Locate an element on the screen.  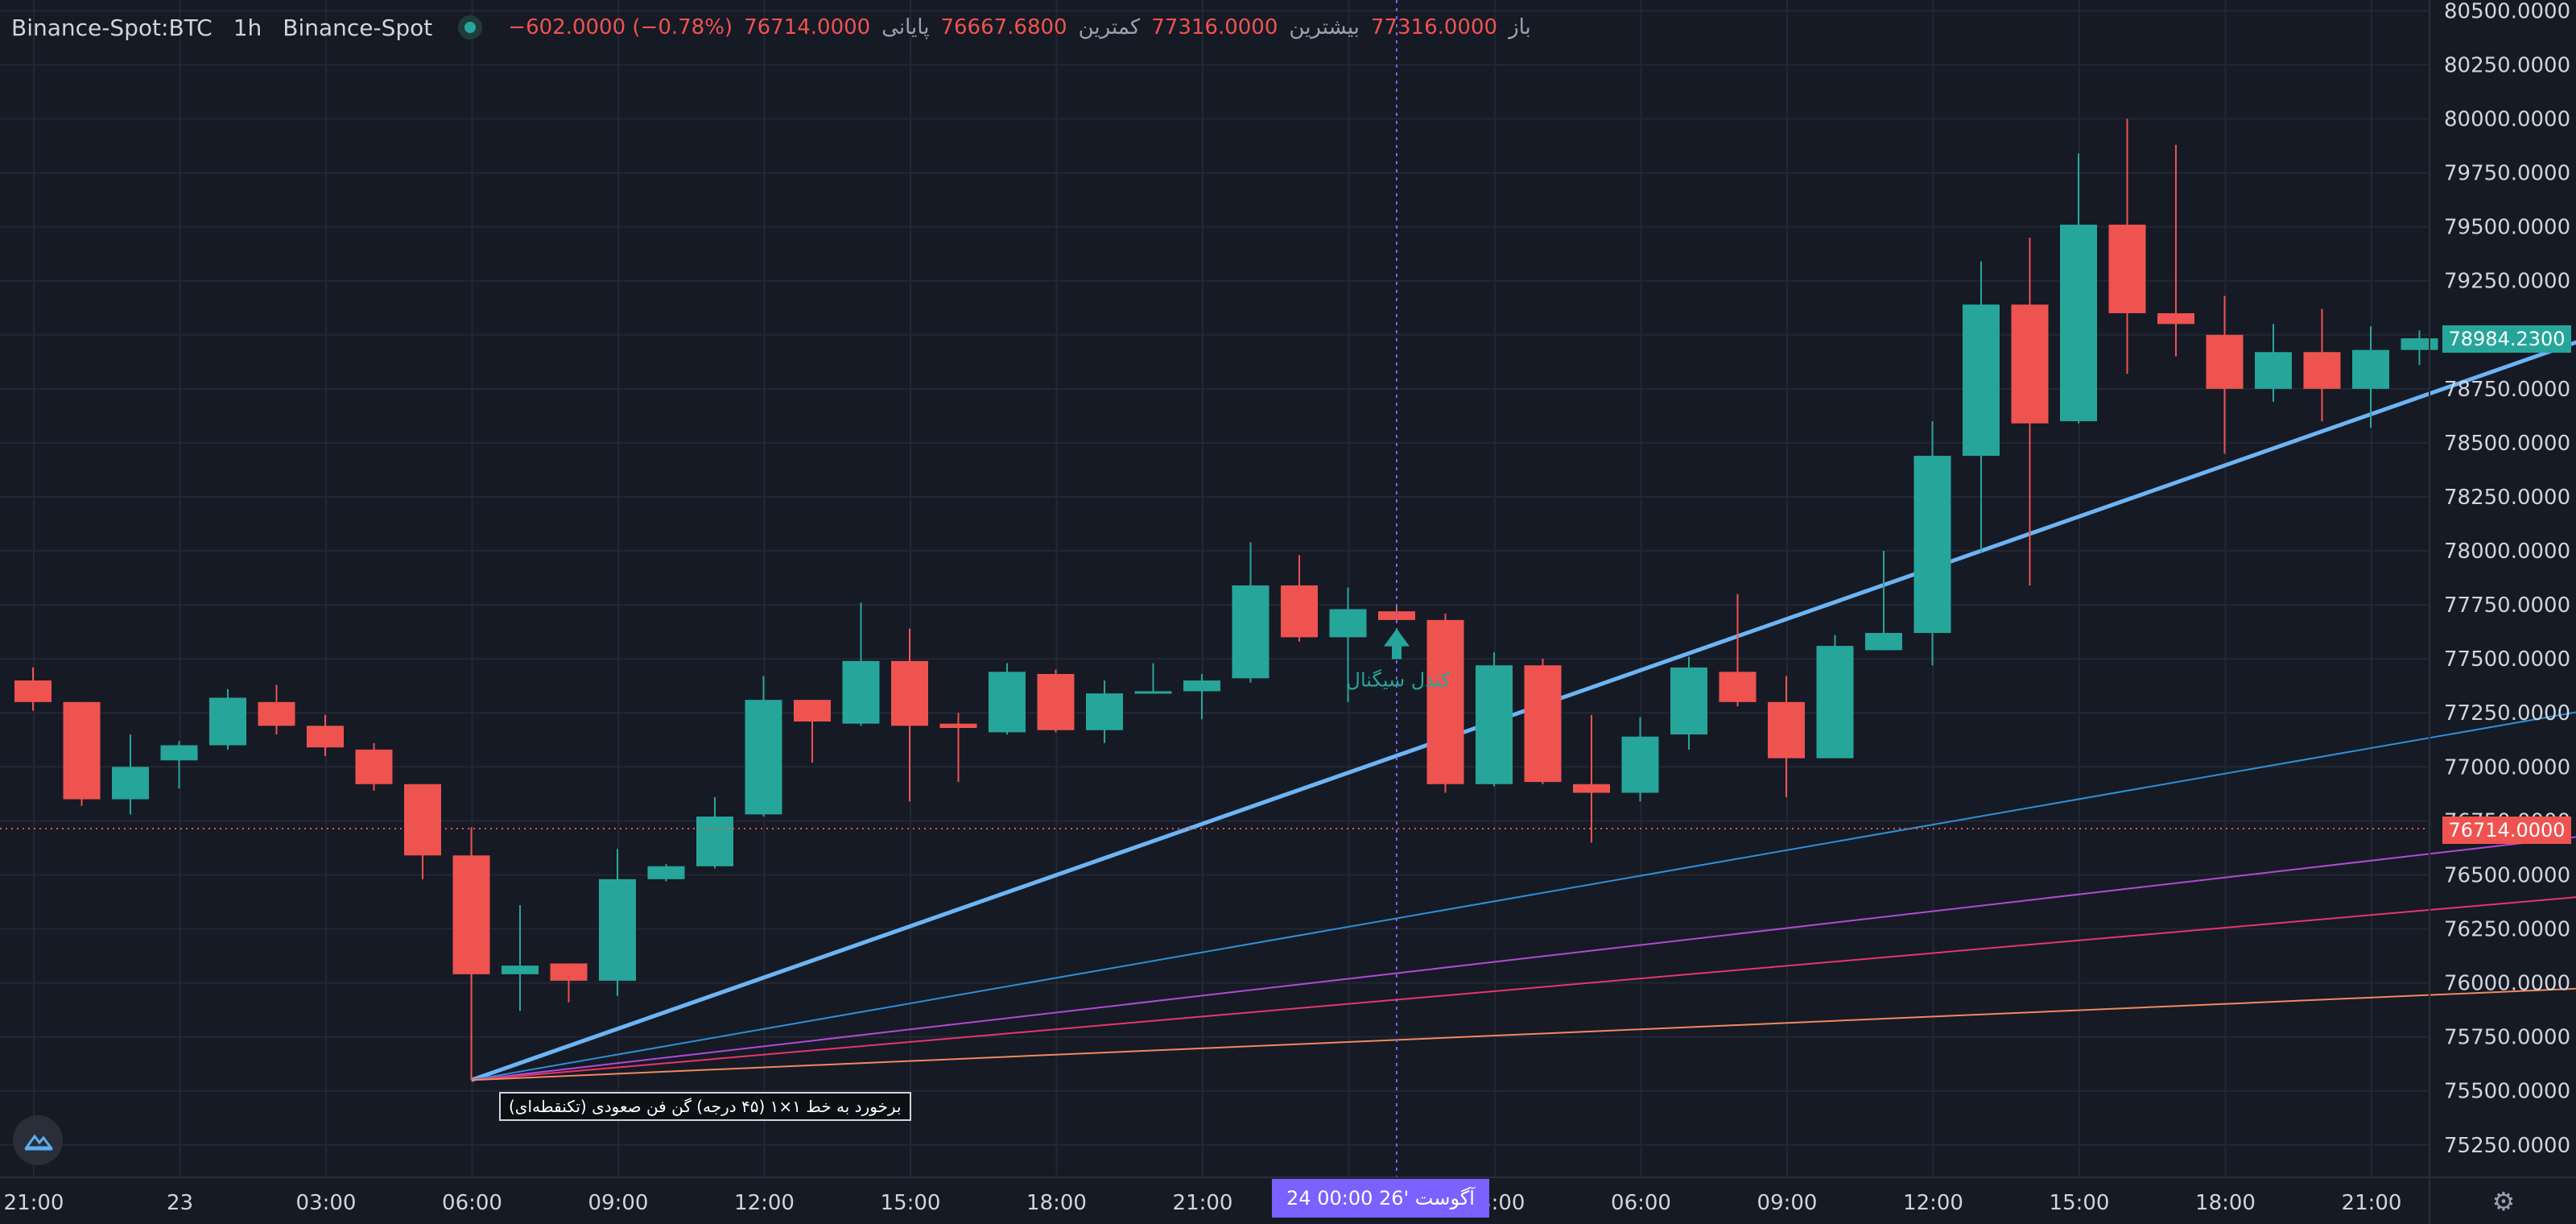
y-tick-label: 80500.0000 is located at coordinates (2507, 11).